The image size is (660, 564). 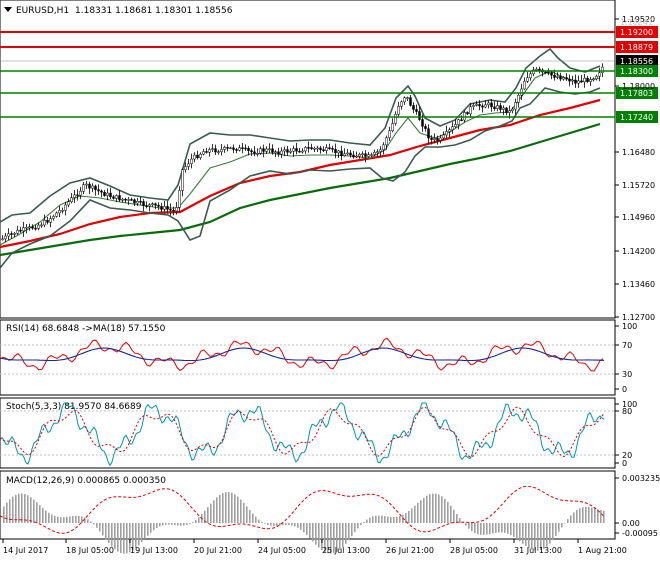 I want to click on price-tick-label: 1.14960, so click(x=638, y=217).